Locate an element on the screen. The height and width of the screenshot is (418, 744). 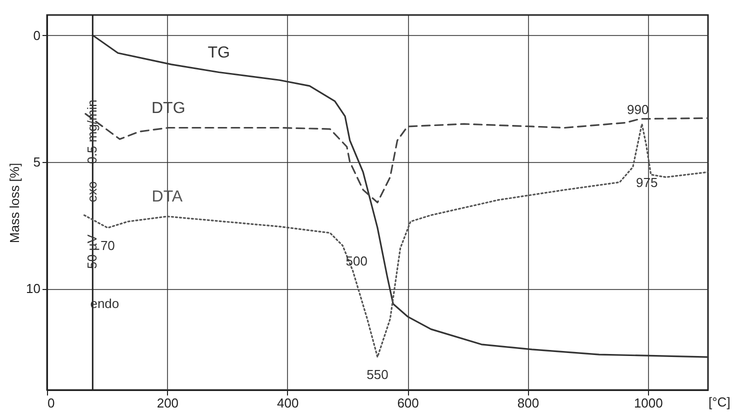
y-axis-title: Mass loss [%] is located at coordinates (14, 203).